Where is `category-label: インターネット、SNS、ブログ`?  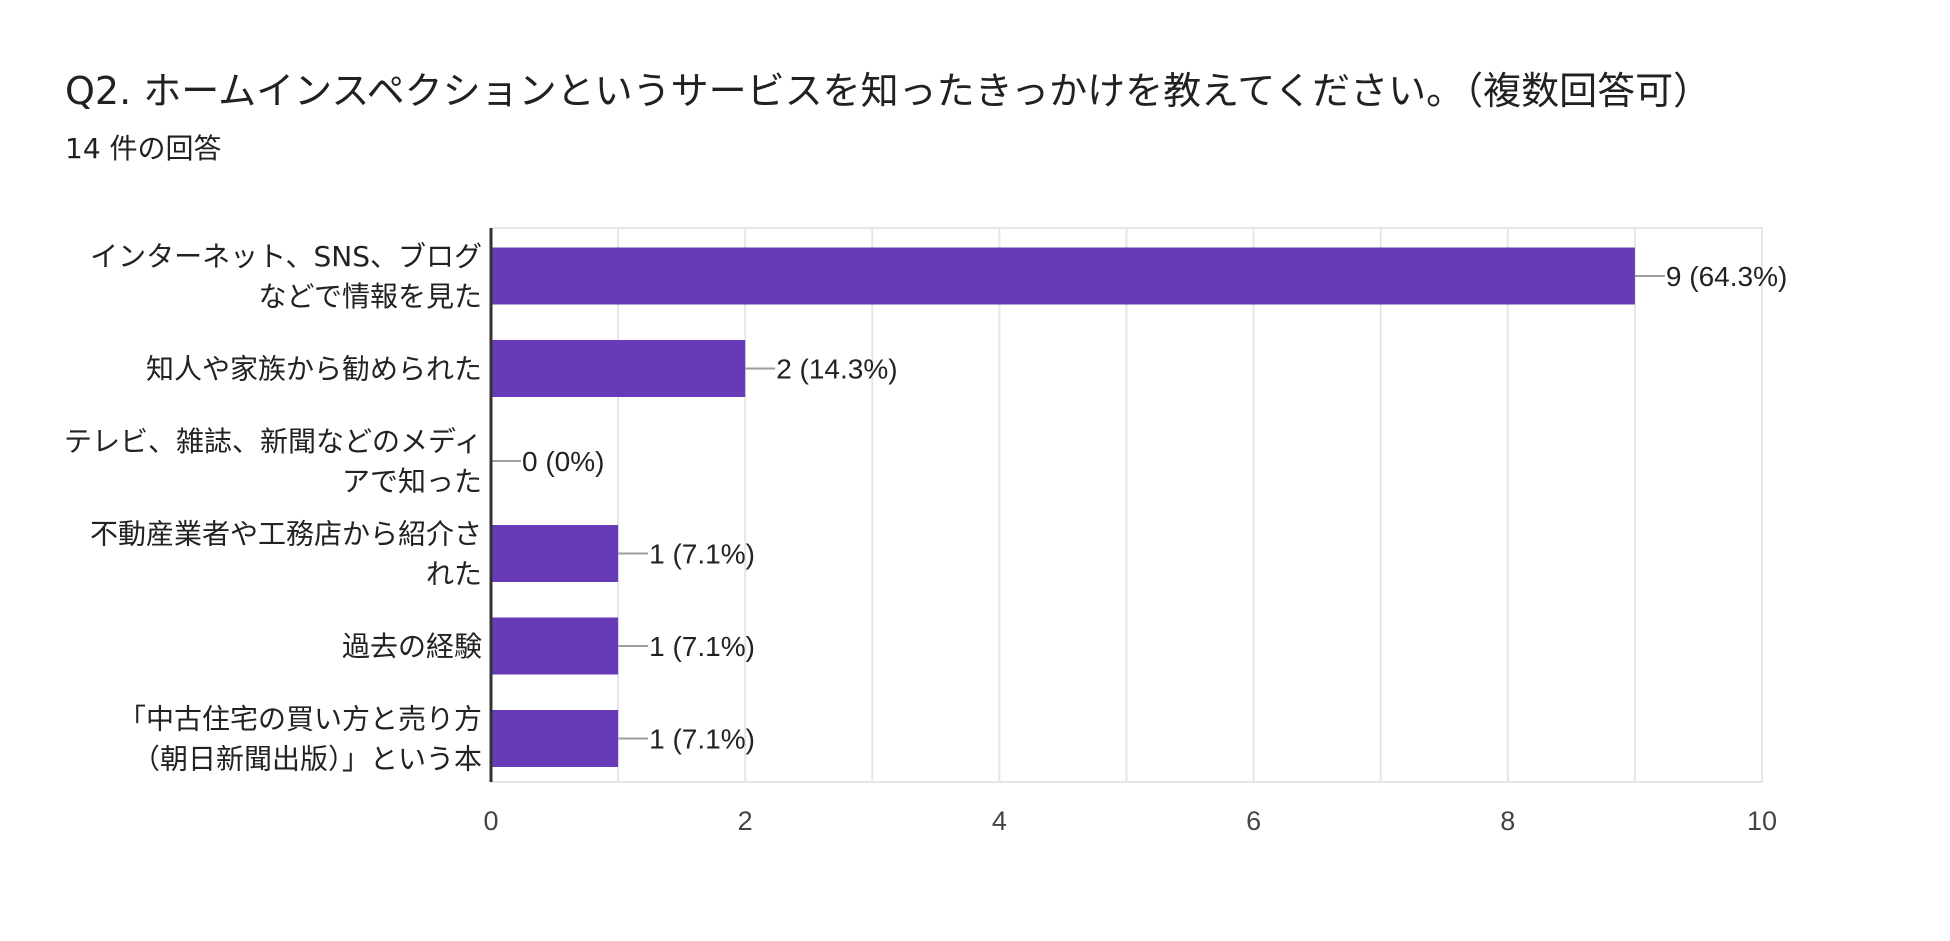
category-label: インターネット、SNS、ブログ is located at coordinates (286, 256).